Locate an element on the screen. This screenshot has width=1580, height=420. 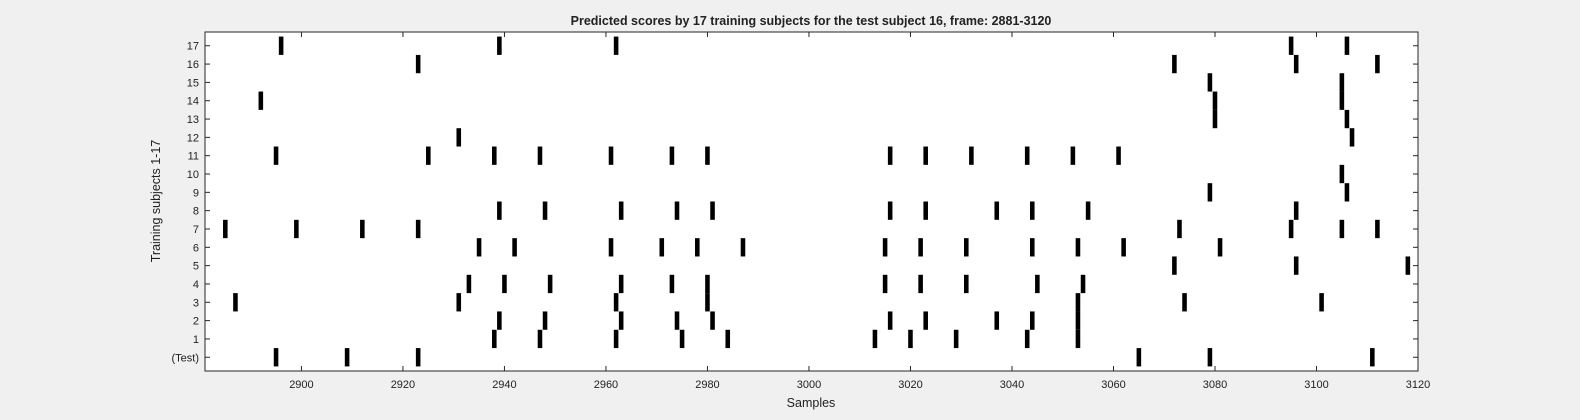
x-tick-label: 2980 is located at coordinates (707, 385).